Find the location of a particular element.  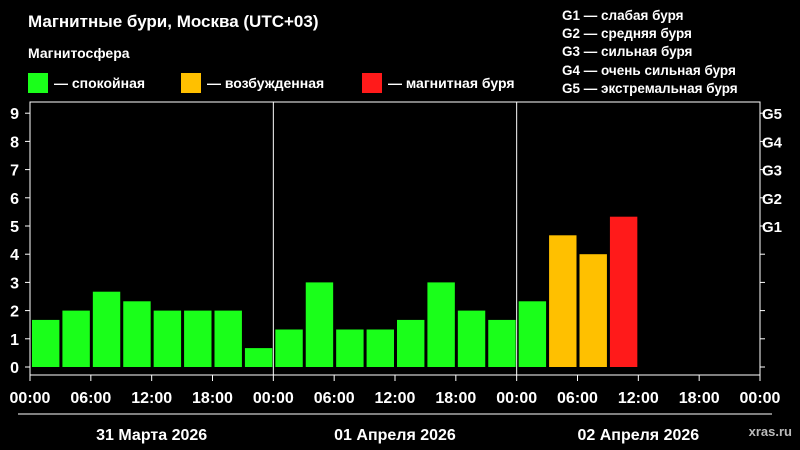

day-label: 31 Марта 2026 is located at coordinates (151, 435).